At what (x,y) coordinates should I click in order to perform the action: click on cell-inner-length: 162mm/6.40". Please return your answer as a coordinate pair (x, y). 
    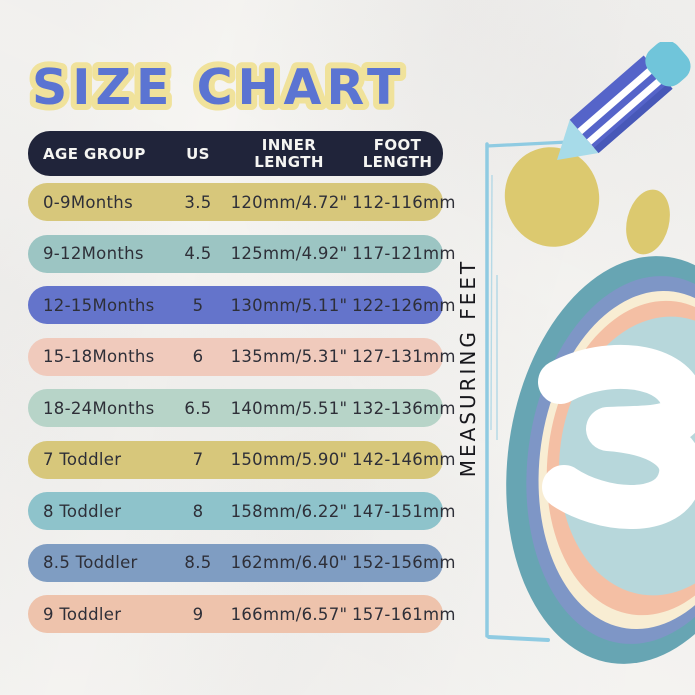
    Looking at the image, I should click on (289, 562).